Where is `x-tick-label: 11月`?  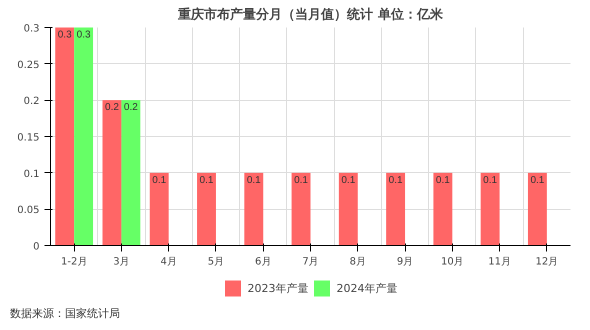
x-tick-label: 11月 is located at coordinates (499, 262).